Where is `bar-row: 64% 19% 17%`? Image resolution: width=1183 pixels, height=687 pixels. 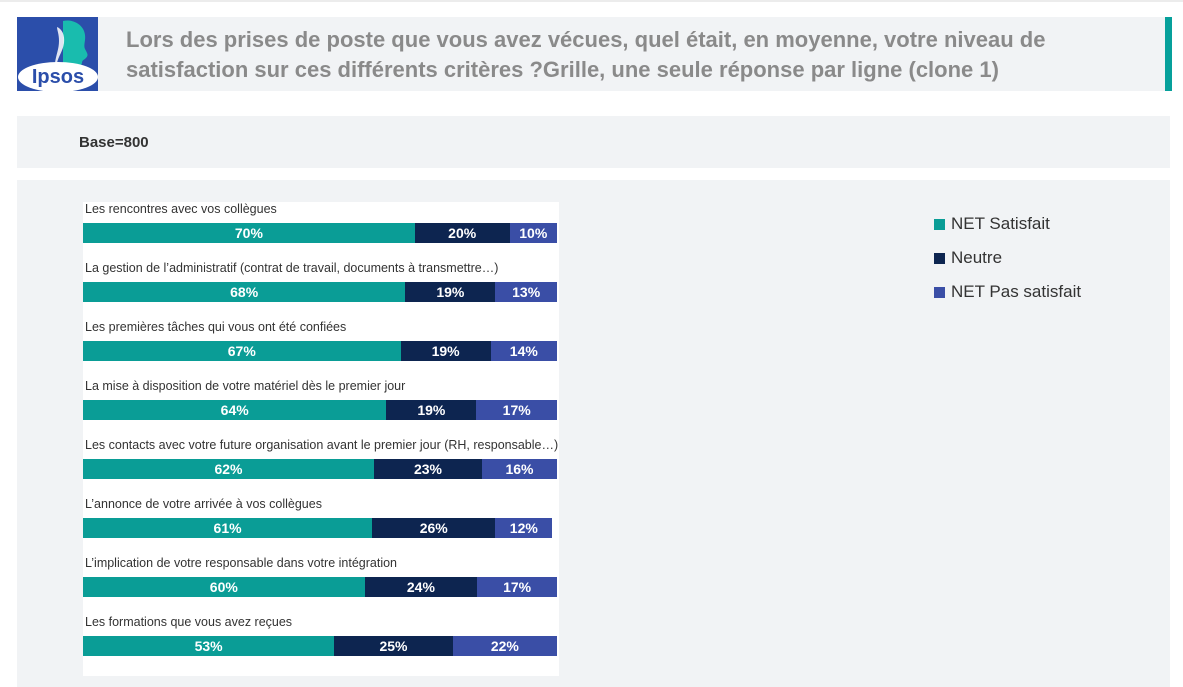 bar-row: 64% 19% 17% is located at coordinates (320, 410).